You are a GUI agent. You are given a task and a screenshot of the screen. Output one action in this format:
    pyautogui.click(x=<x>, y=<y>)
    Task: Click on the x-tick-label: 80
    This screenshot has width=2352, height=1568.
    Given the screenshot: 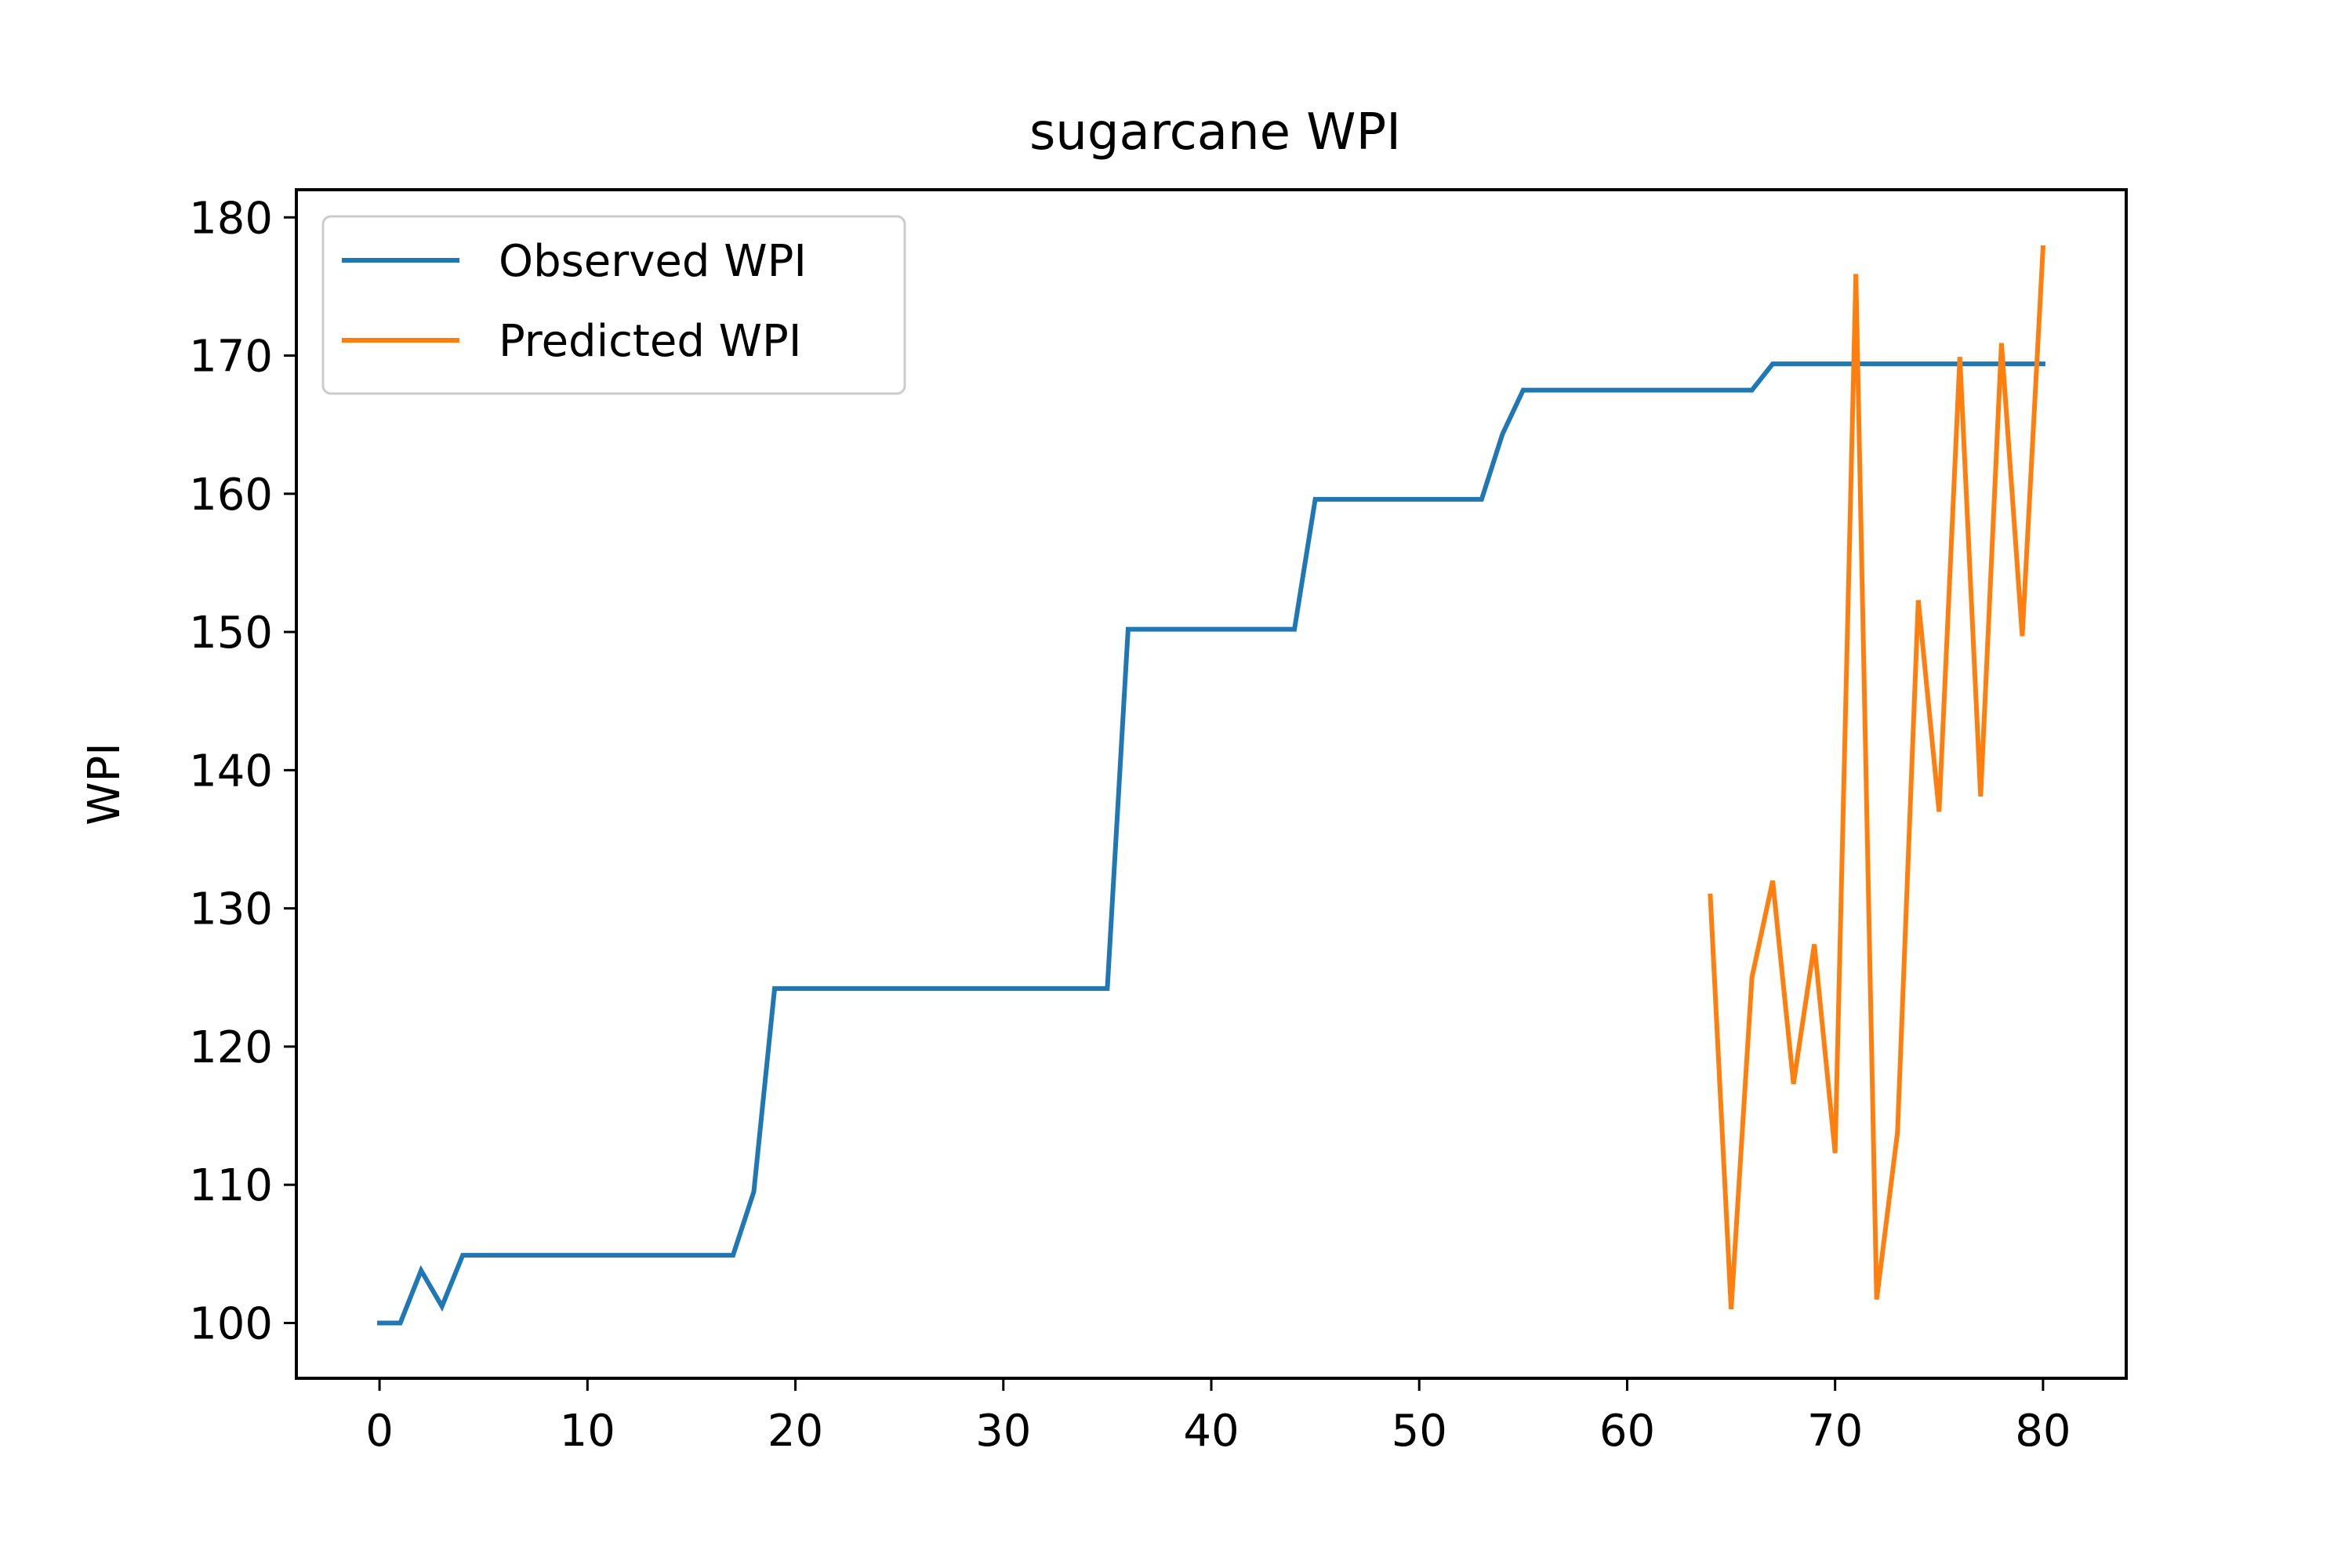 What is the action you would take?
    pyautogui.click(x=2043, y=1431)
    